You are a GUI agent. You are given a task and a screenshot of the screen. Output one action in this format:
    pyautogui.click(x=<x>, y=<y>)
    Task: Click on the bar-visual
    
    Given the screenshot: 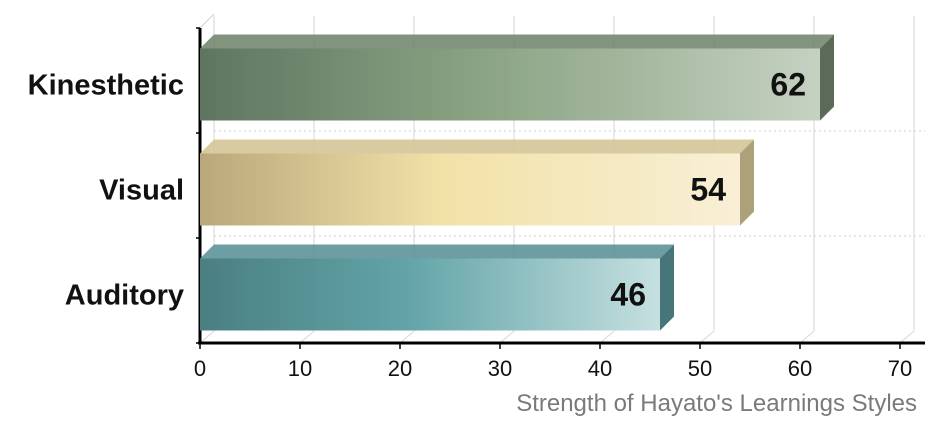 What is the action you would take?
    pyautogui.click(x=477, y=182)
    